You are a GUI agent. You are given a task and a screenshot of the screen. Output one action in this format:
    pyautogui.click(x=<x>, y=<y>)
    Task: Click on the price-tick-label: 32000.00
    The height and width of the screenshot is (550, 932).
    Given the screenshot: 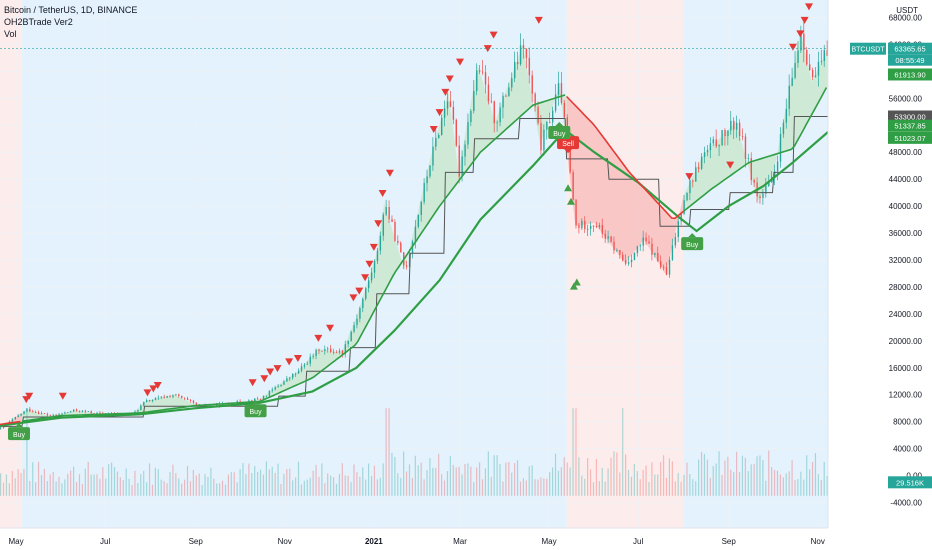 What is the action you would take?
    pyautogui.click(x=906, y=260)
    